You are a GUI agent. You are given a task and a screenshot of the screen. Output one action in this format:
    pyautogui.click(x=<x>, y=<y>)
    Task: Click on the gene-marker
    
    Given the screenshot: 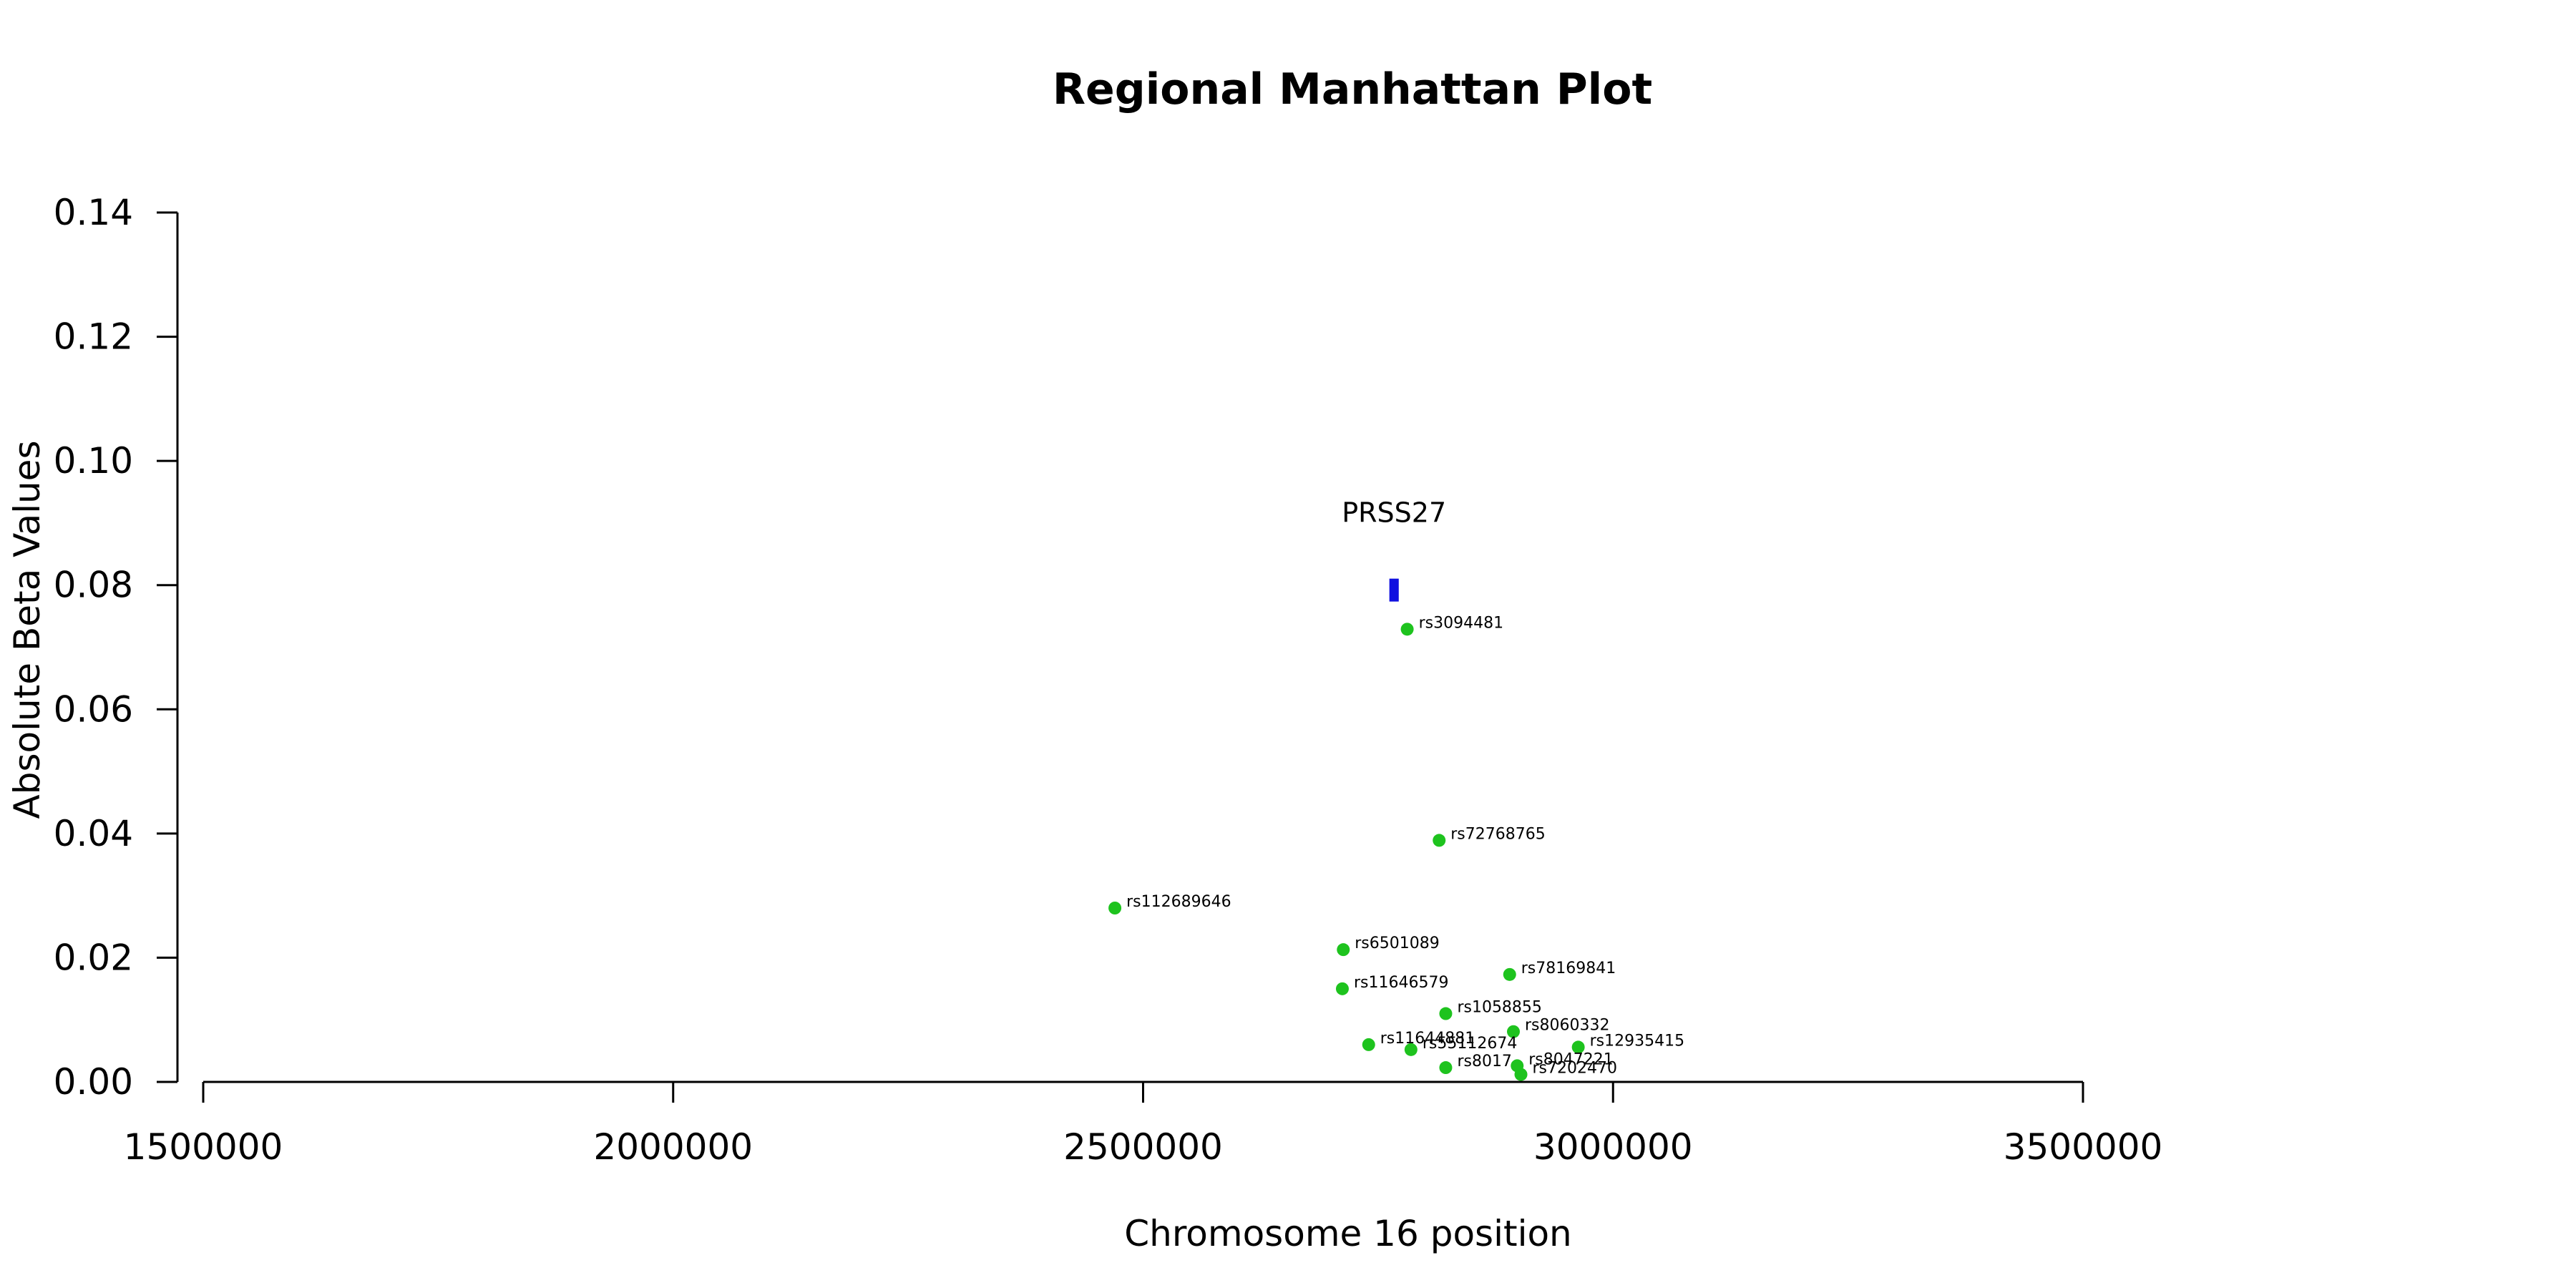 What is the action you would take?
    pyautogui.click(x=1394, y=590)
    